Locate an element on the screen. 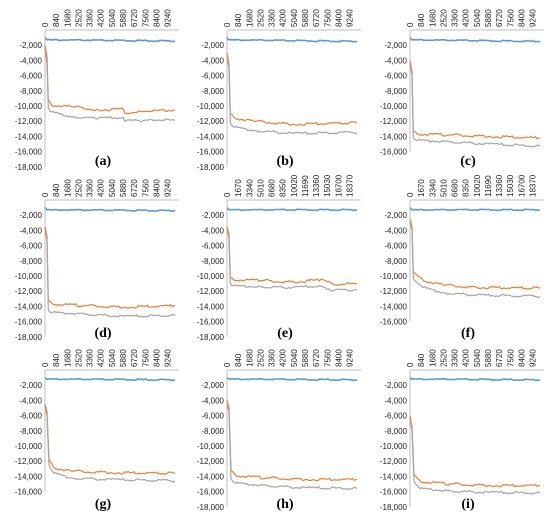  x-tick-label: 13360 is located at coordinates (316, 185).